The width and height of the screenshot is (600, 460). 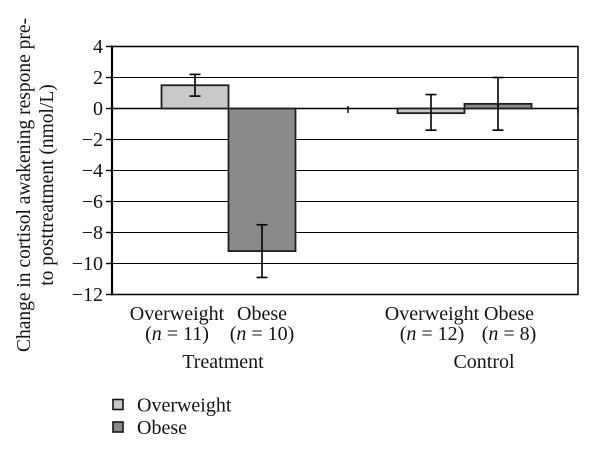 What do you see at coordinates (98, 109) in the screenshot?
I see `y-tick-label: 0` at bounding box center [98, 109].